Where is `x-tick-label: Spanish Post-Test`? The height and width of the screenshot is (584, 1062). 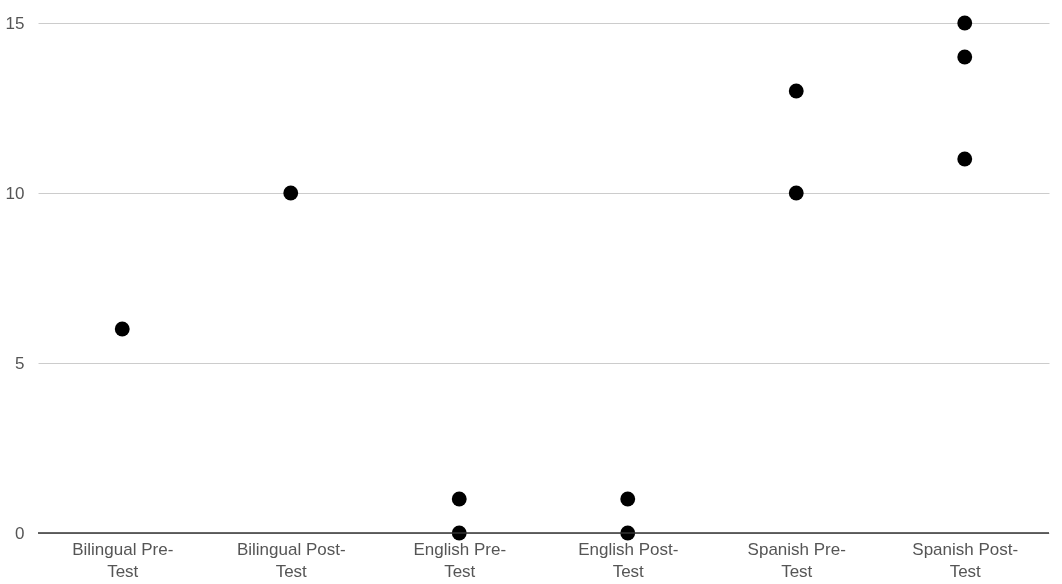 x-tick-label: Spanish Post-Test is located at coordinates (965, 560).